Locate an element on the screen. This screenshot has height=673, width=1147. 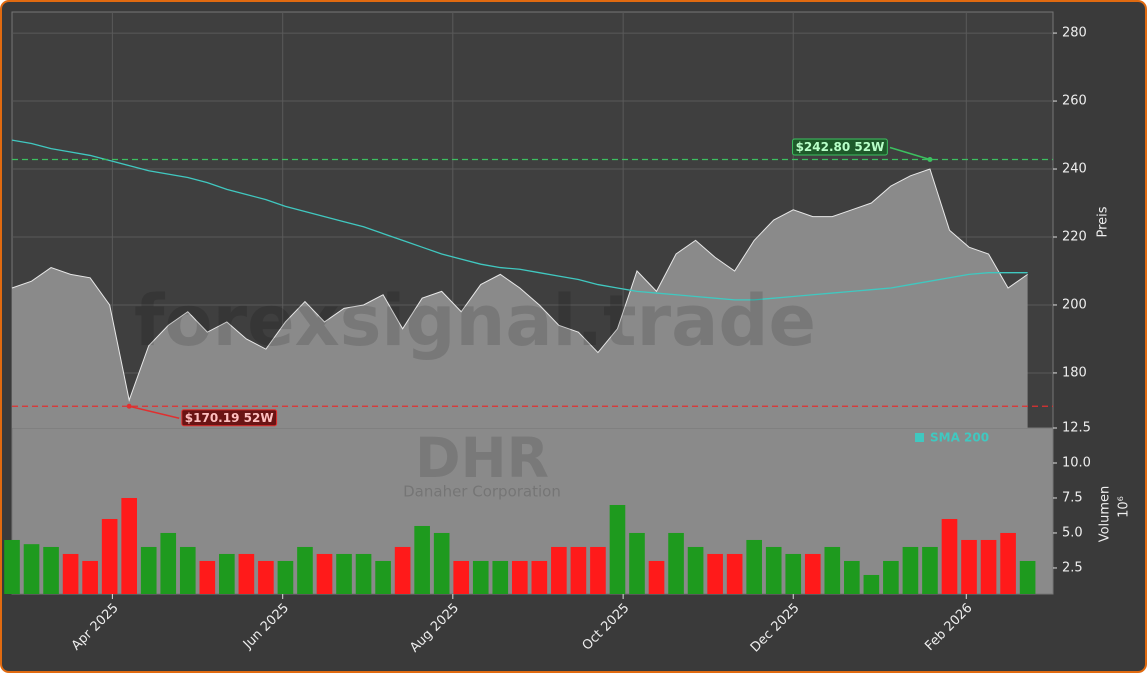
y-tick-label: 7.5 is located at coordinates (1072, 497).